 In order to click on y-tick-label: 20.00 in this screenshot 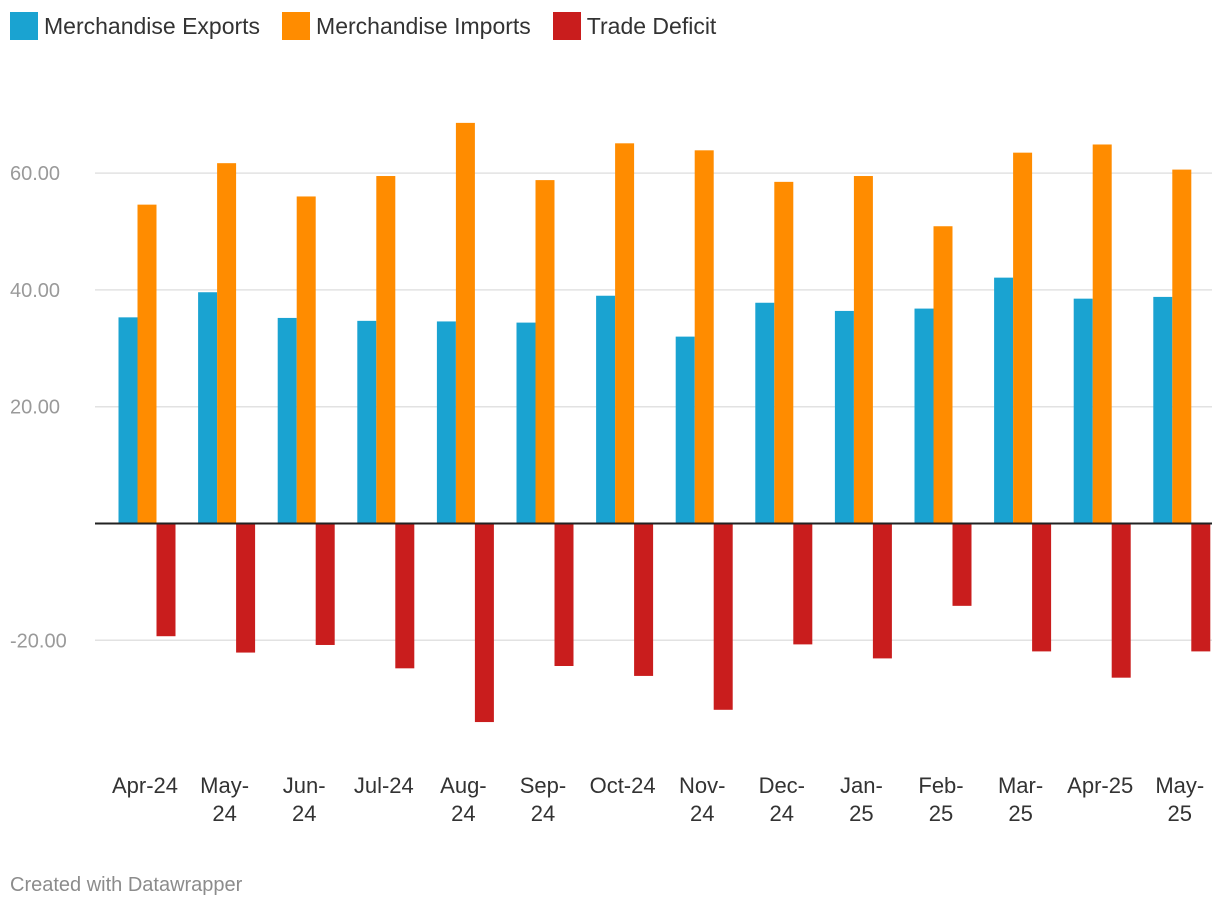, I will do `click(35, 408)`.